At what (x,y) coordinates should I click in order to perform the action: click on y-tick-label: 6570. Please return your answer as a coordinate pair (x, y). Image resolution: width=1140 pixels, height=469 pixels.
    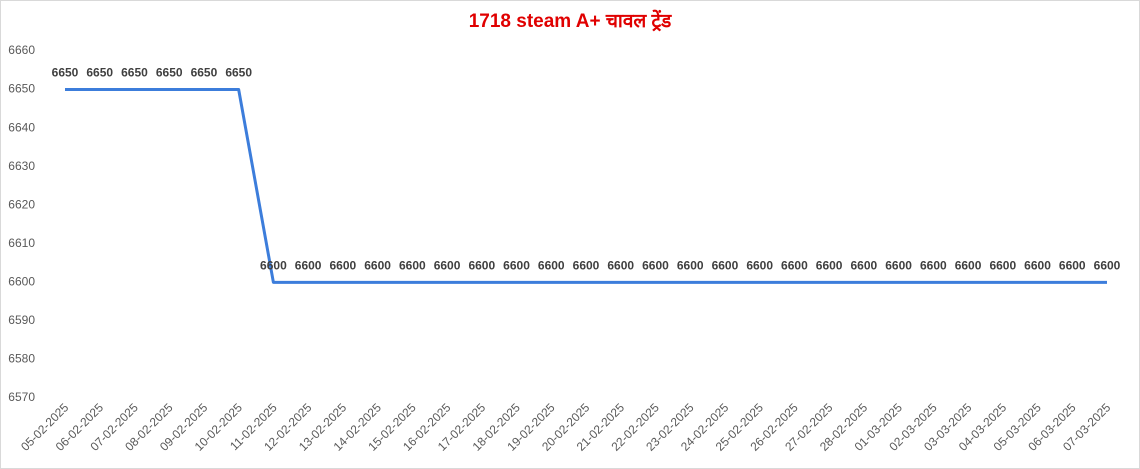
    Looking at the image, I should click on (21, 397).